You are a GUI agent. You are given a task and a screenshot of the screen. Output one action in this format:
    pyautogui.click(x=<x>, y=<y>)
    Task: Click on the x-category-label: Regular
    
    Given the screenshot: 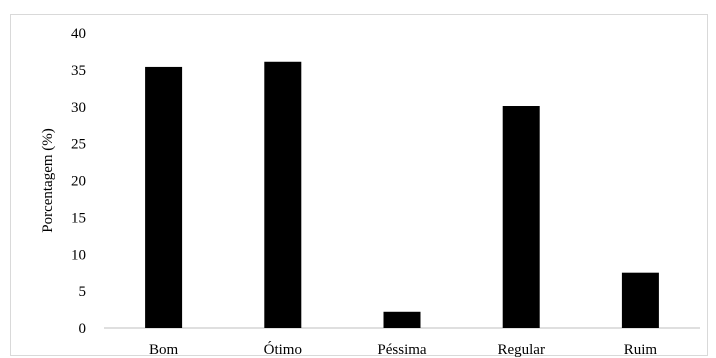 What is the action you would take?
    pyautogui.click(x=520, y=350)
    